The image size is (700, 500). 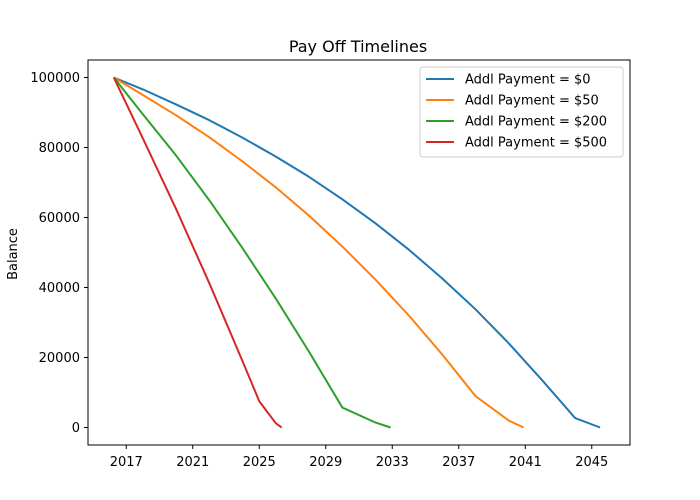 I want to click on x-tick-label: 2021, so click(x=192, y=462).